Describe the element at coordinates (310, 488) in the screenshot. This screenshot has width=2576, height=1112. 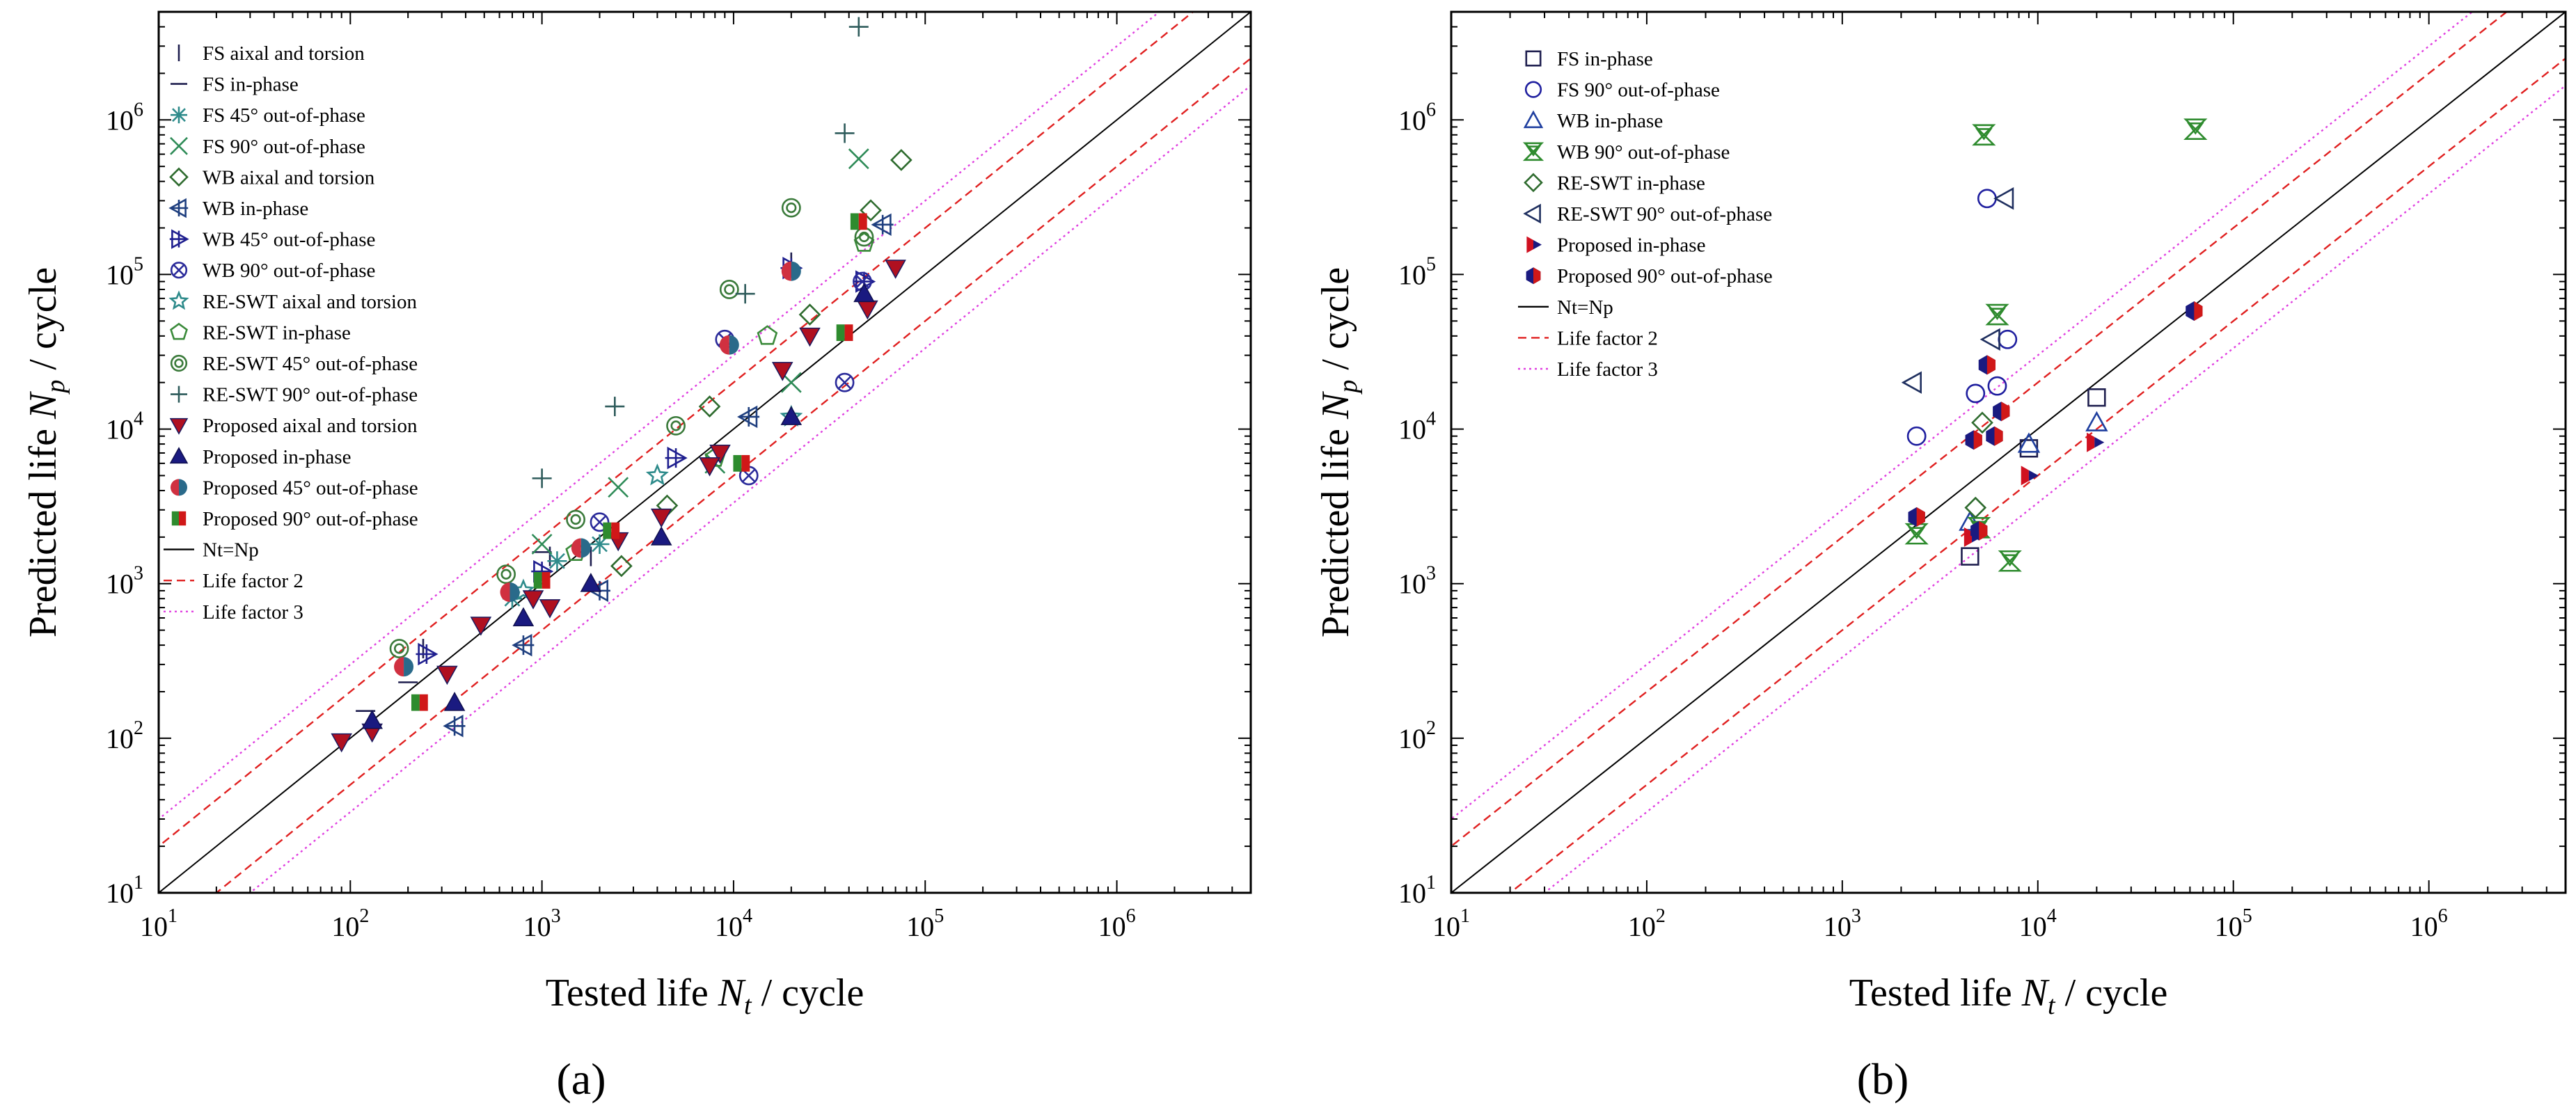
I see `legend-label: Proposed 45° out-of-phase` at that location.